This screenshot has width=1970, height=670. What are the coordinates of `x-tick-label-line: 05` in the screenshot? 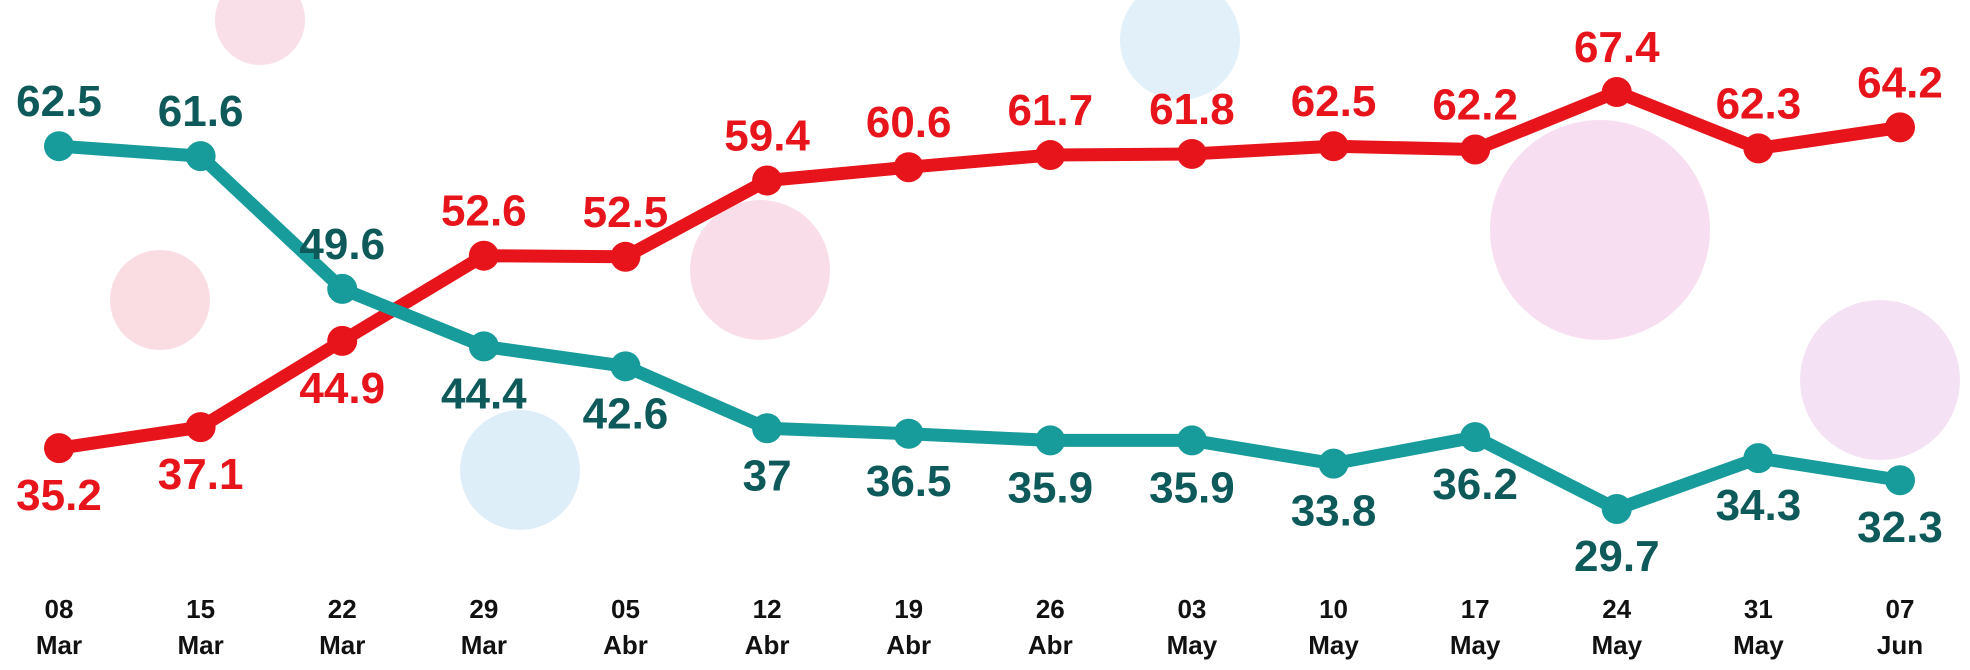 It's located at (625, 609).